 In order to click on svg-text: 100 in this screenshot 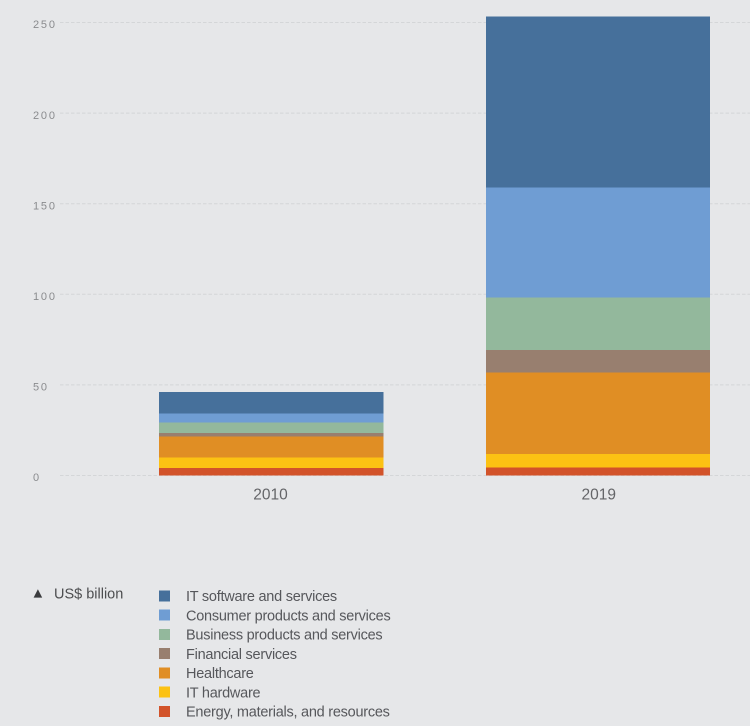, I will do `click(45, 297)`.